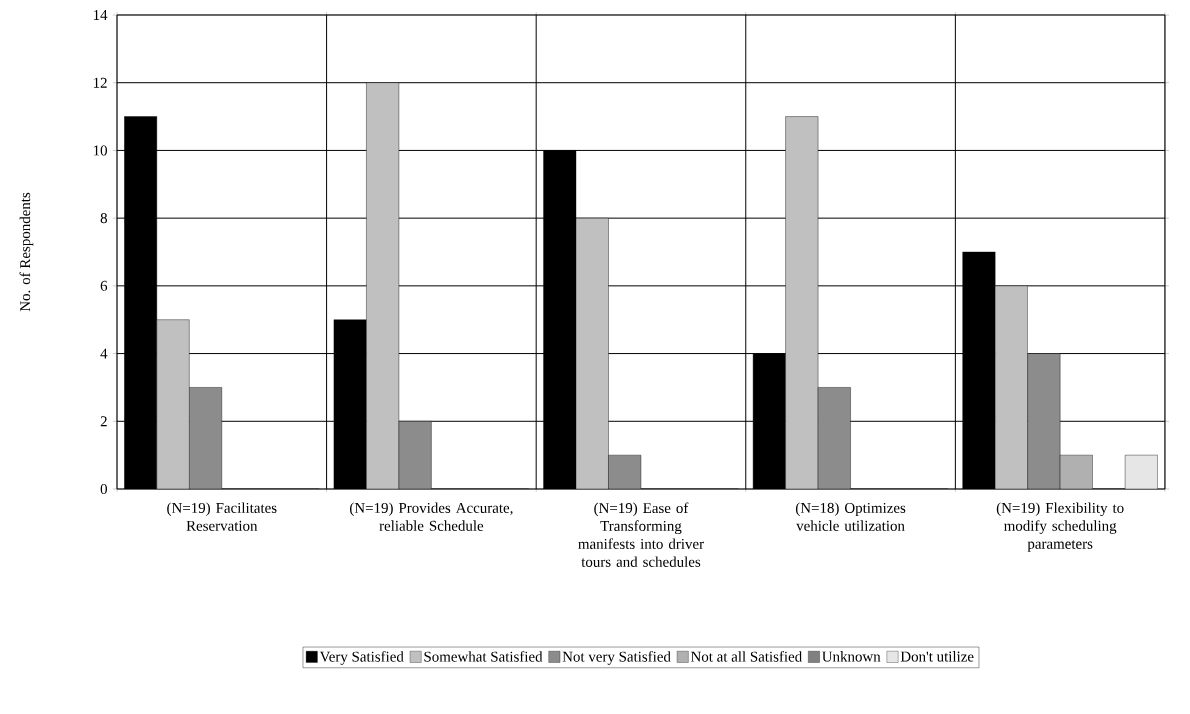 The width and height of the screenshot is (1190, 714). What do you see at coordinates (100, 82) in the screenshot?
I see `y-tick-label: 12` at bounding box center [100, 82].